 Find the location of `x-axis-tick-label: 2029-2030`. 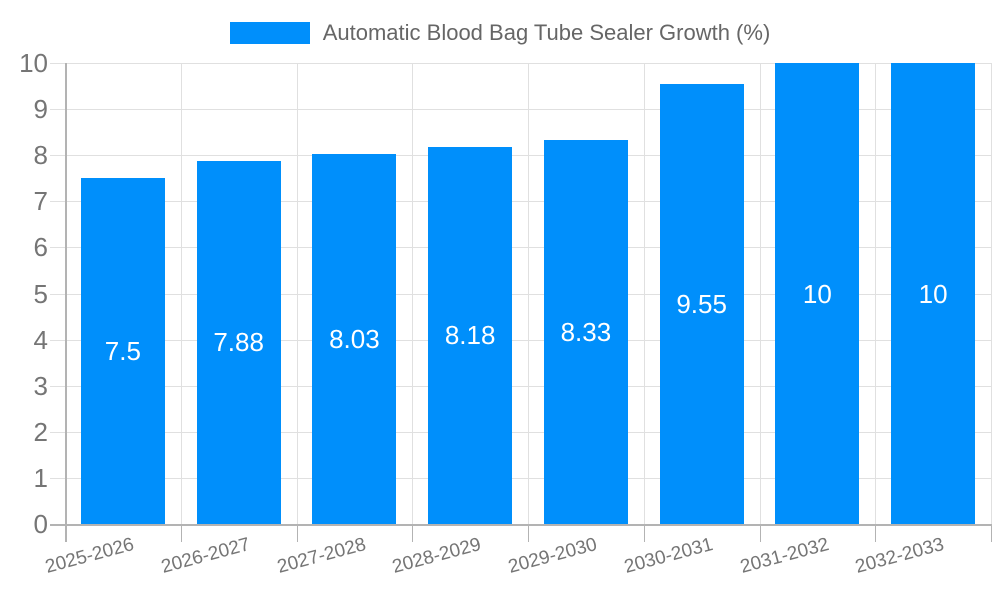

x-axis-tick-label: 2029-2030 is located at coordinates (553, 556).